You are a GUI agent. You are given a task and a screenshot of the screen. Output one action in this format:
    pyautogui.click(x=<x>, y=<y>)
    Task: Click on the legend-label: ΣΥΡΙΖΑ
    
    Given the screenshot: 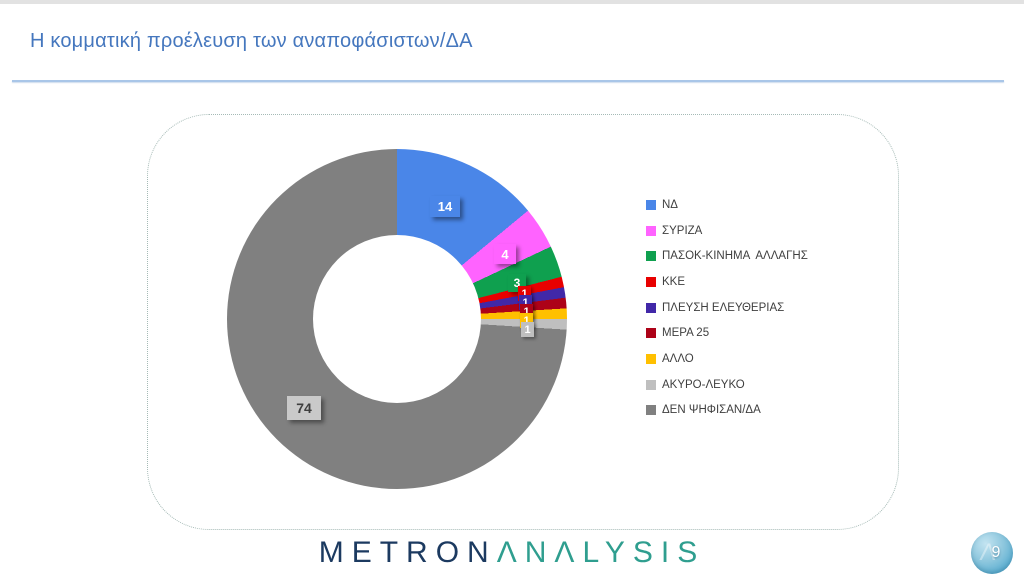 What is the action you would take?
    pyautogui.click(x=682, y=230)
    